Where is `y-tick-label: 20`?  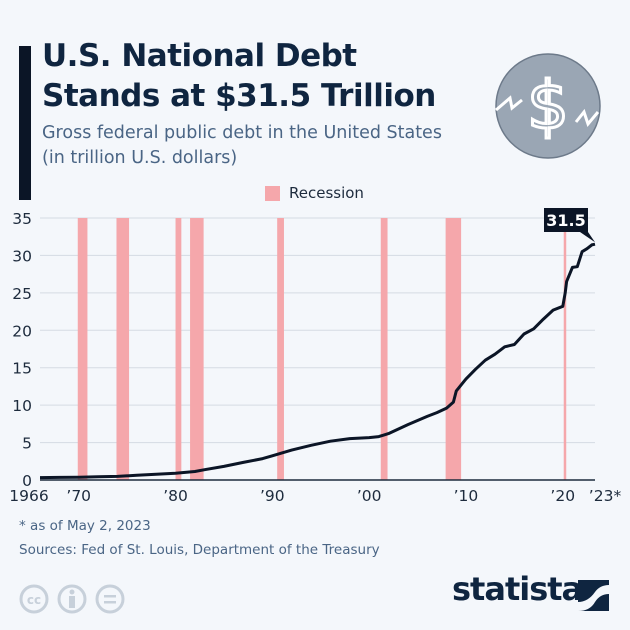
y-tick-label: 20 is located at coordinates (22, 331).